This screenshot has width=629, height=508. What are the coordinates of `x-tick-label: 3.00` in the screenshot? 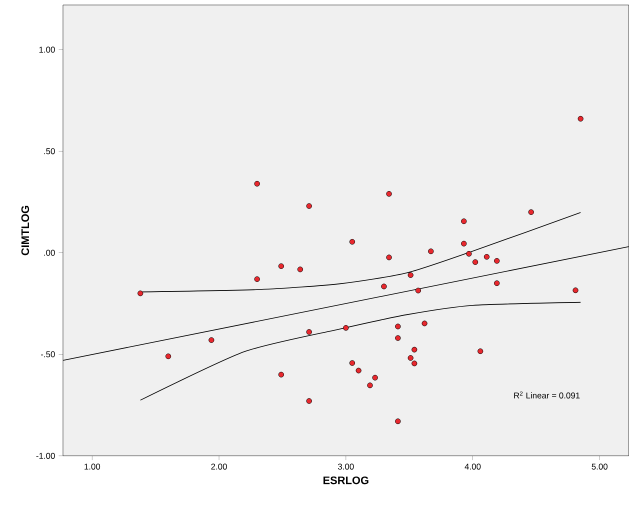 It's located at (346, 467).